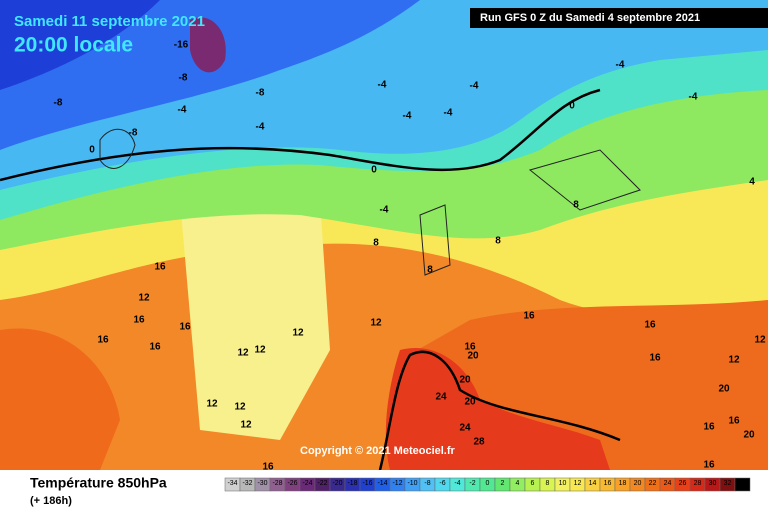 The image size is (768, 517). I want to click on colorbar-label: -30, so click(262, 483).